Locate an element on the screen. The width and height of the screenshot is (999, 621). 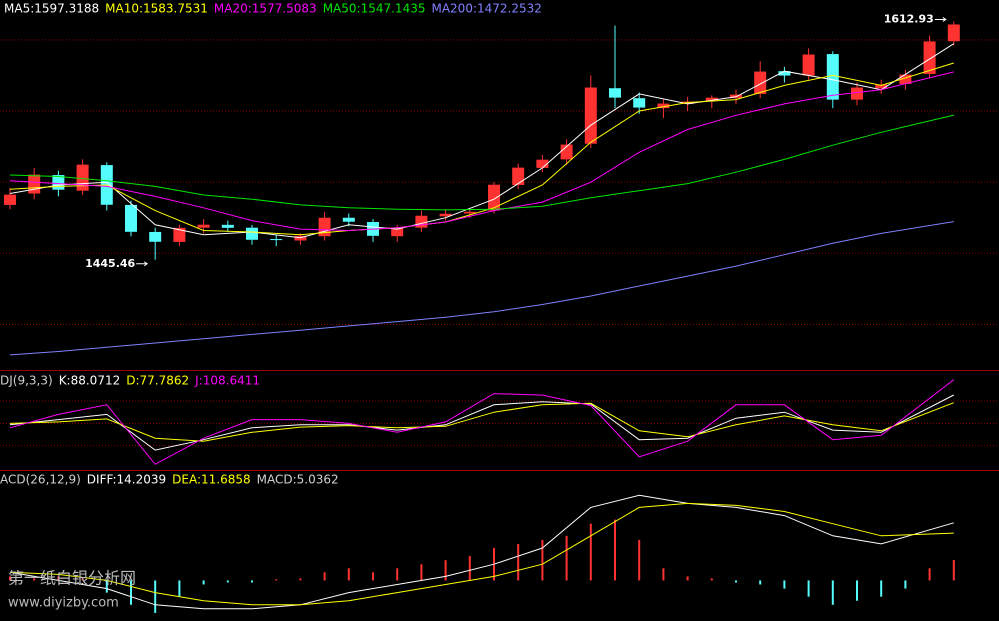
legend-label: J:108.6411 is located at coordinates (227, 381).